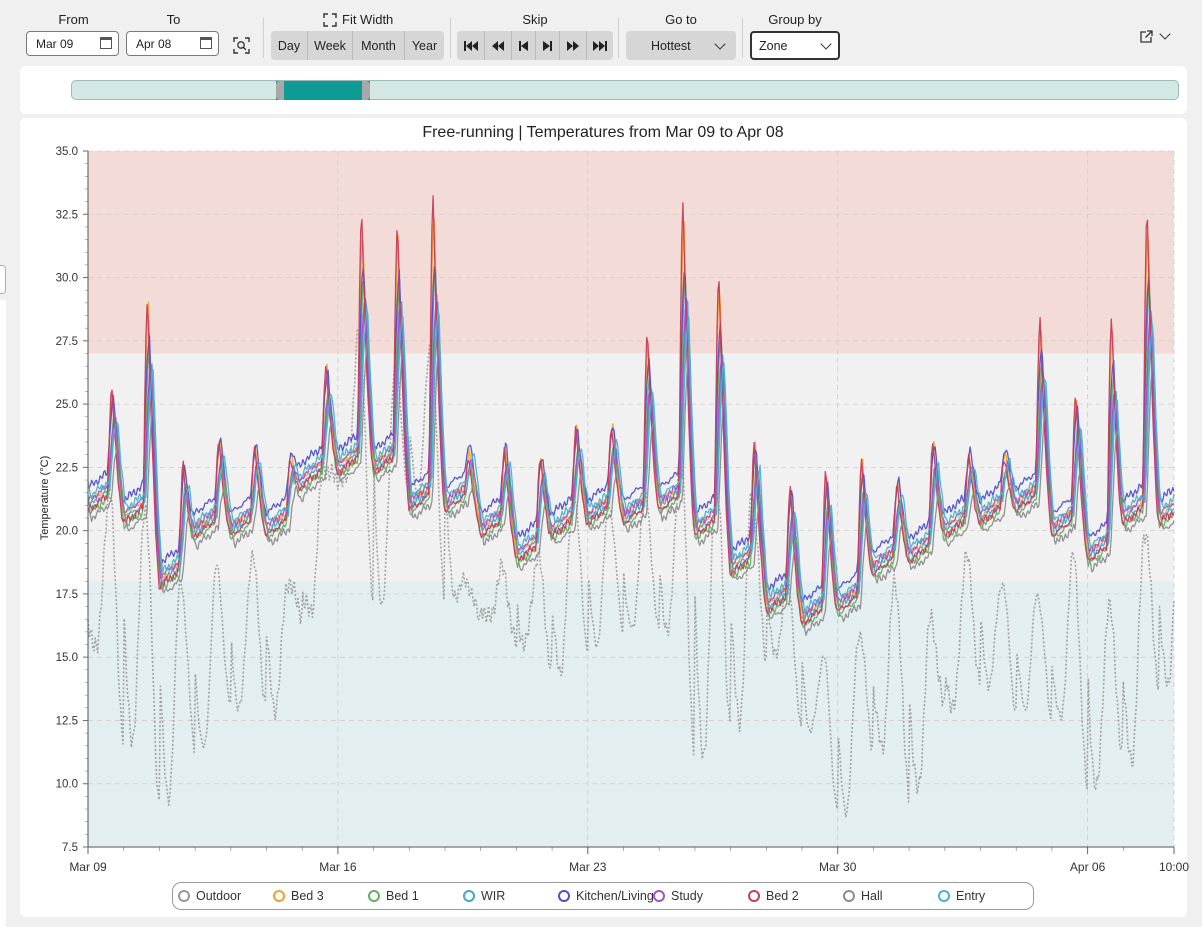 Image resolution: width=1202 pixels, height=927 pixels. Describe the element at coordinates (173, 19) in the screenshot. I see `to-label: To` at that location.